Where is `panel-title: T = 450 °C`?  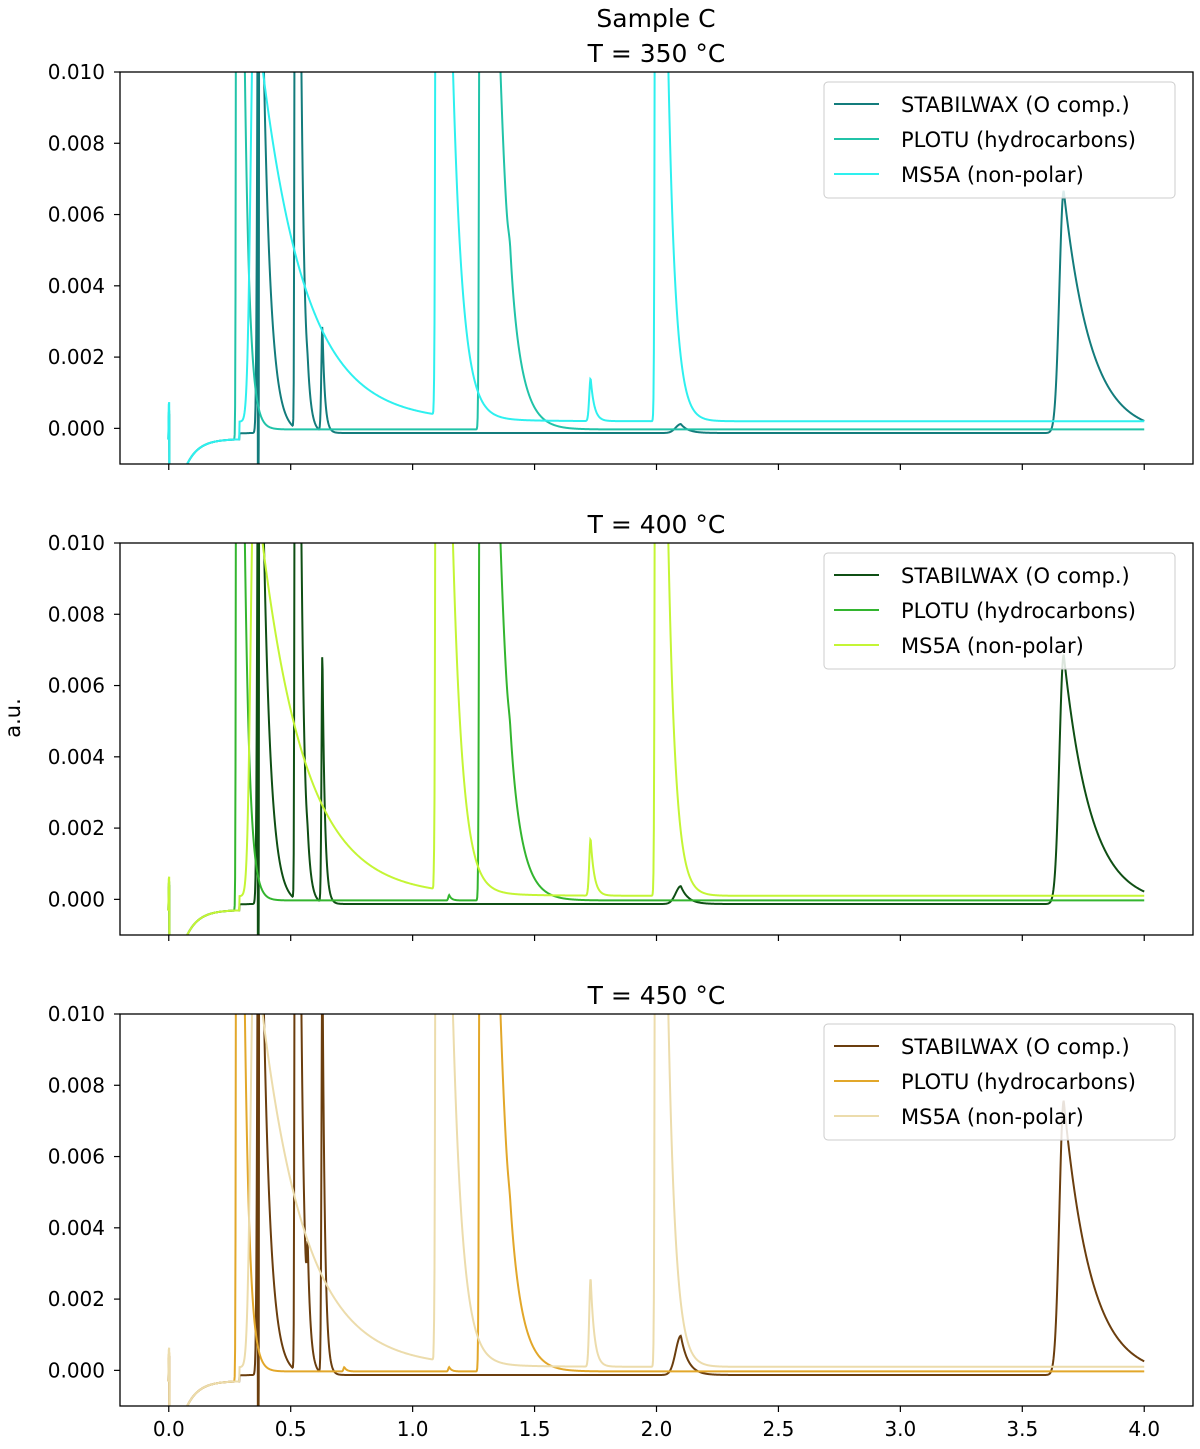
panel-title: T = 450 °C is located at coordinates (656, 995).